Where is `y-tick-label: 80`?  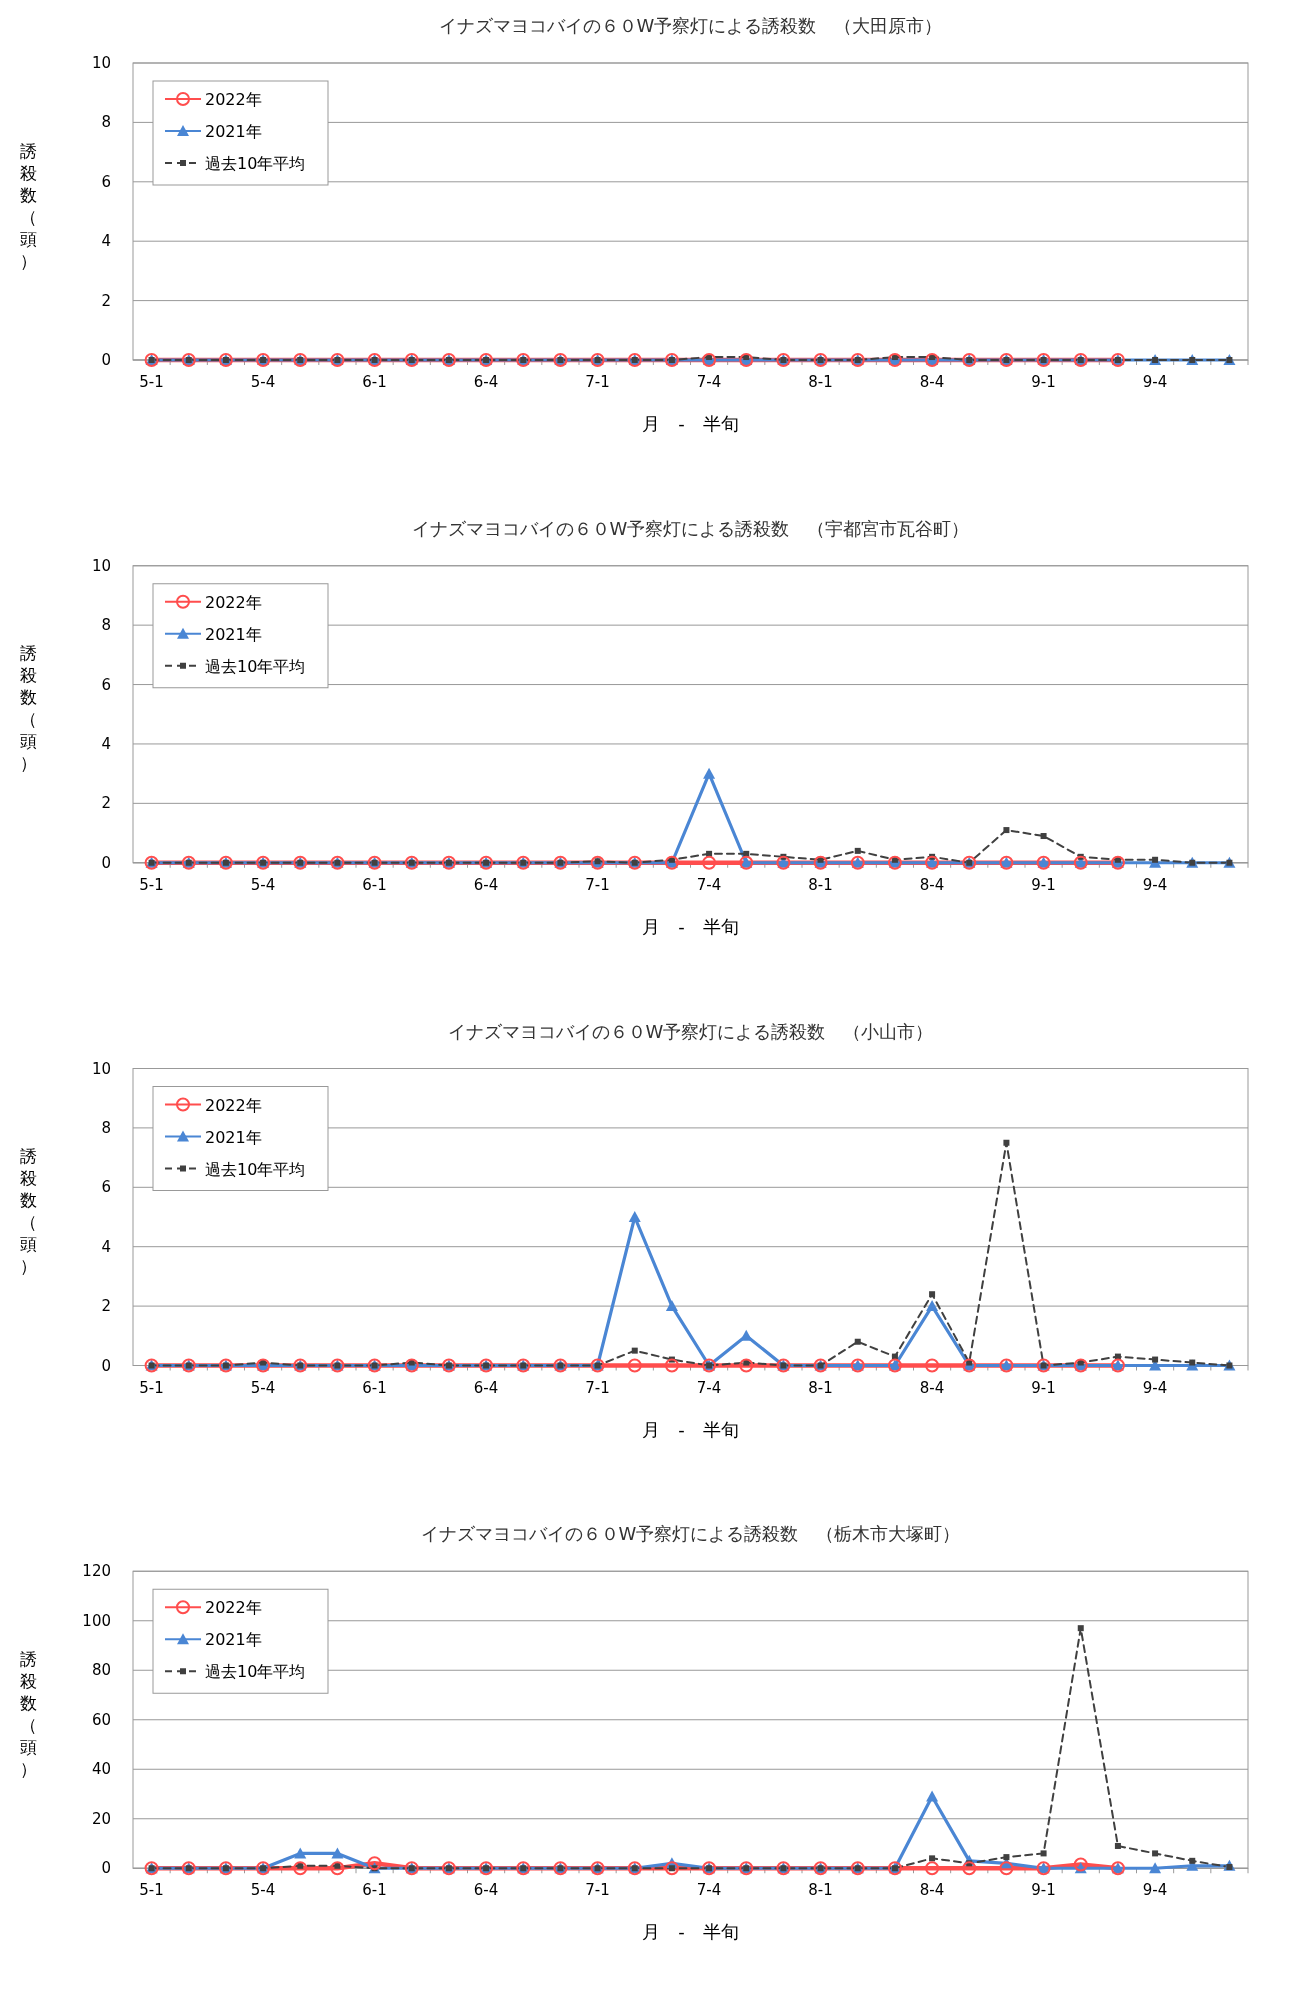 y-tick-label: 80 is located at coordinates (101, 1670).